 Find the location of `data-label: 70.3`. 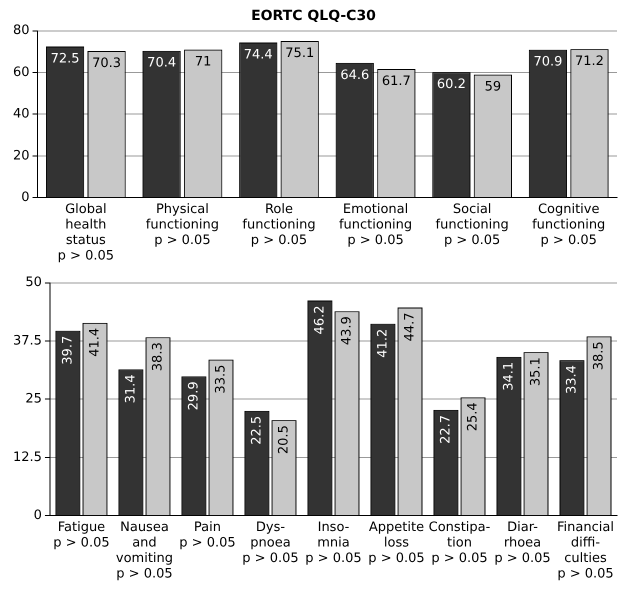

data-label: 70.3 is located at coordinates (107, 63).